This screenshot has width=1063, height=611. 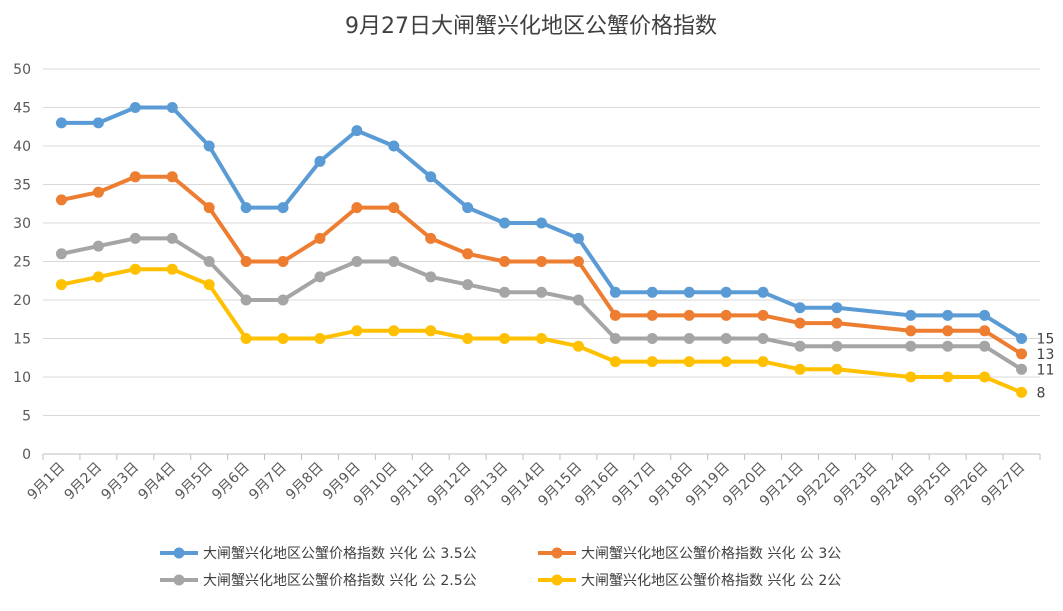 What do you see at coordinates (120, 482) in the screenshot?
I see `x-tick-label: 9月3日` at bounding box center [120, 482].